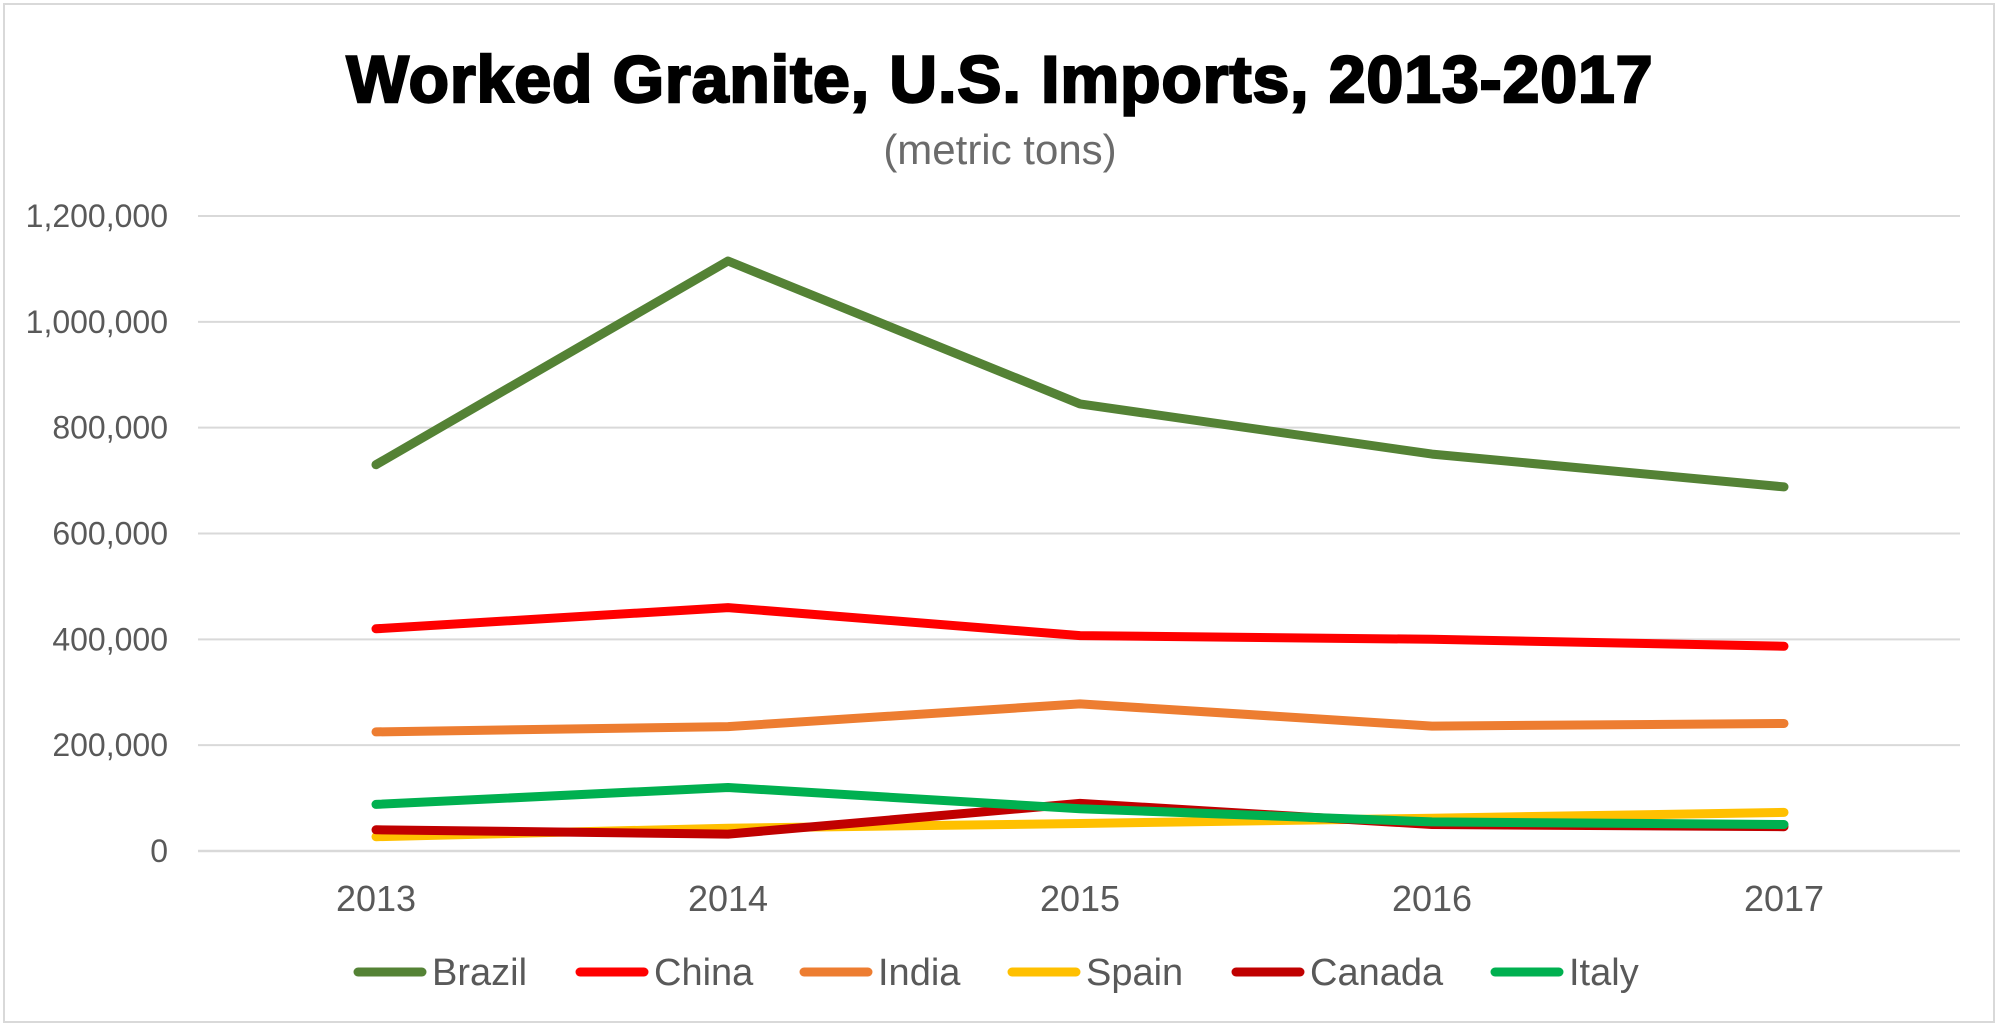 Image resolution: width=2000 pixels, height=1028 pixels. I want to click on y-tick-label: 0, so click(159, 851).